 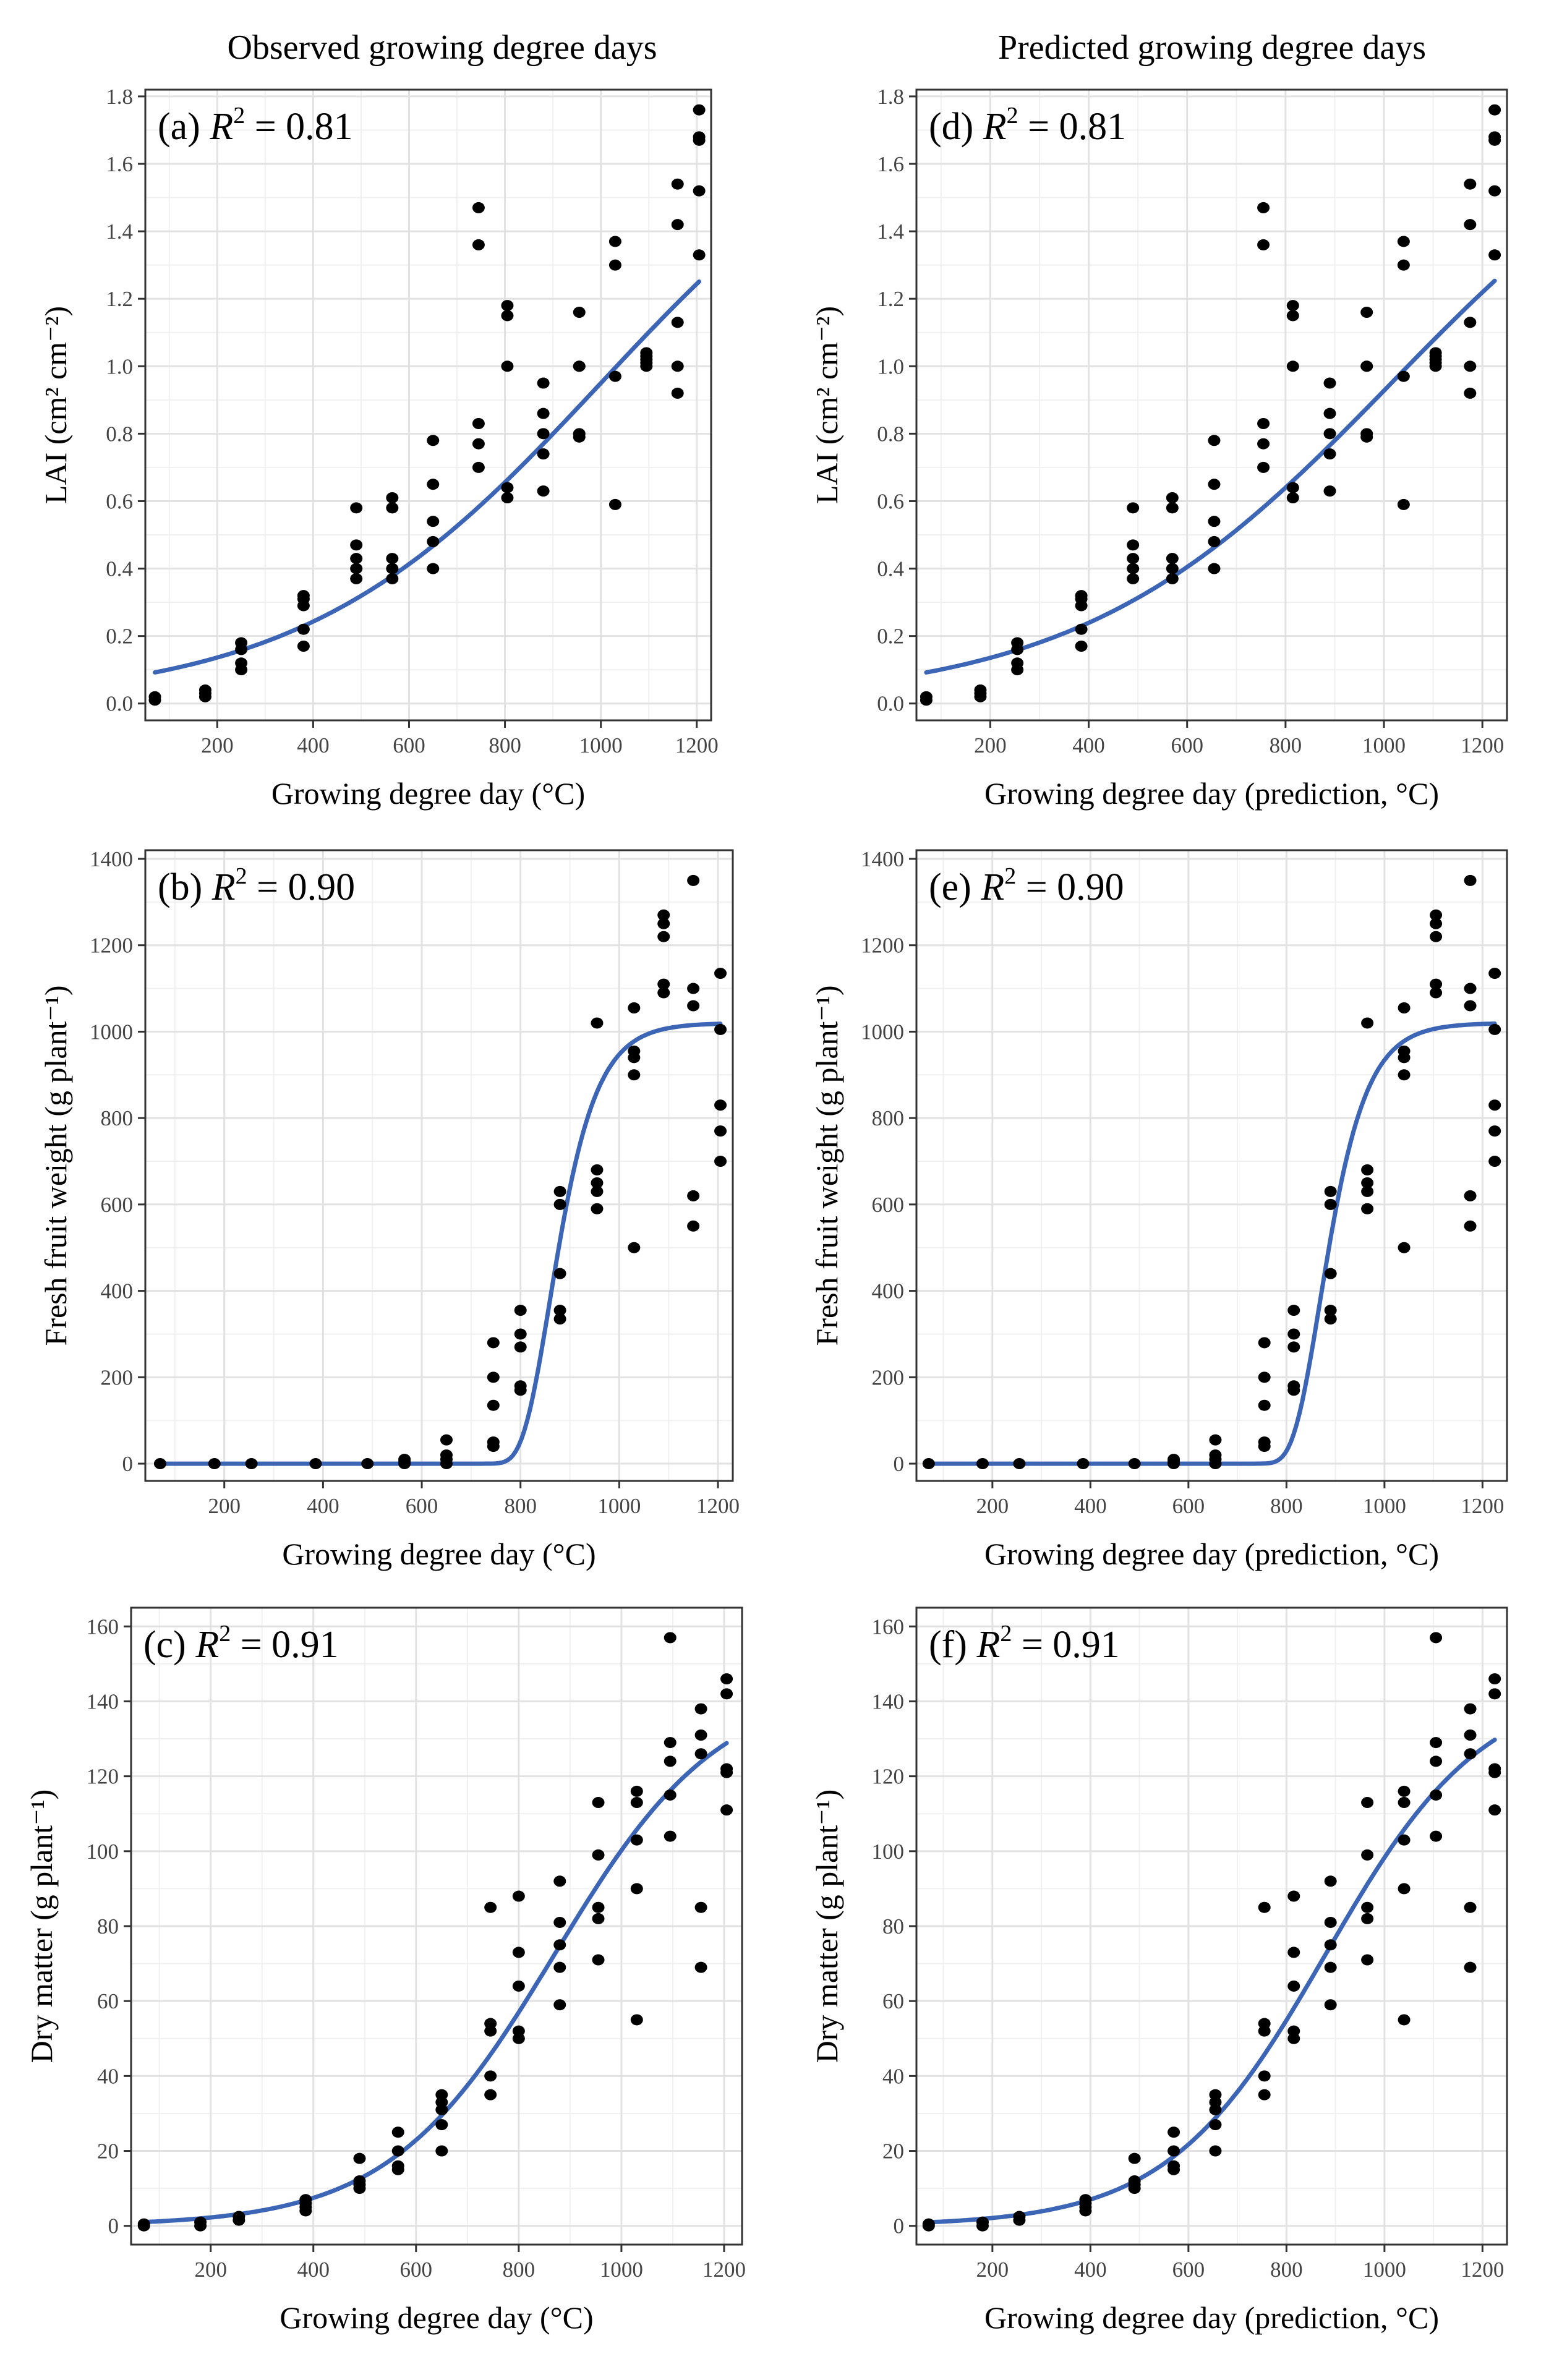 I want to click on x-tick-label: 800, so click(x=1286, y=1506).